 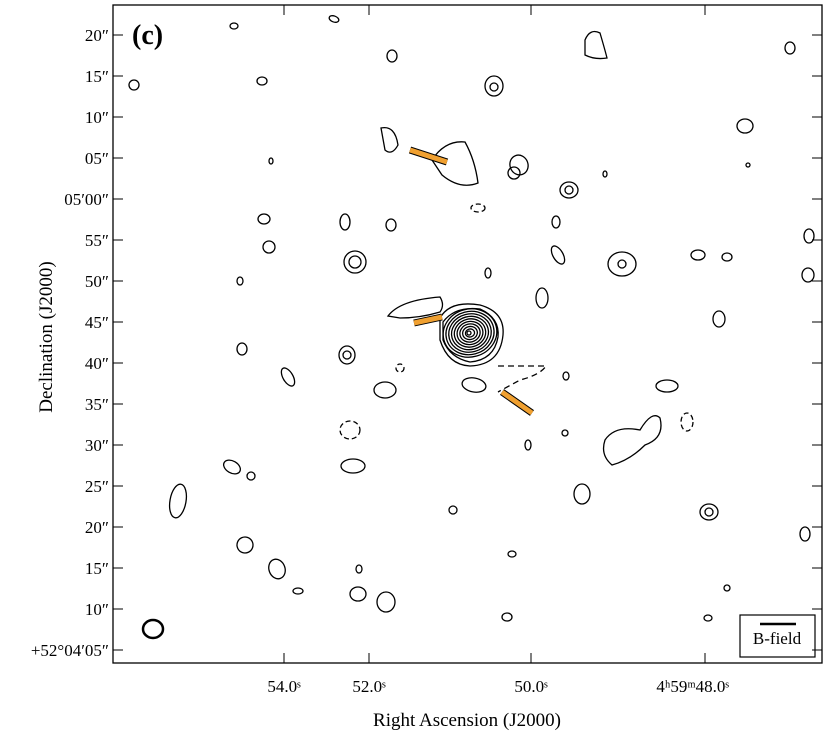 What do you see at coordinates (147, 35) in the screenshot?
I see `panel-label: (c)` at bounding box center [147, 35].